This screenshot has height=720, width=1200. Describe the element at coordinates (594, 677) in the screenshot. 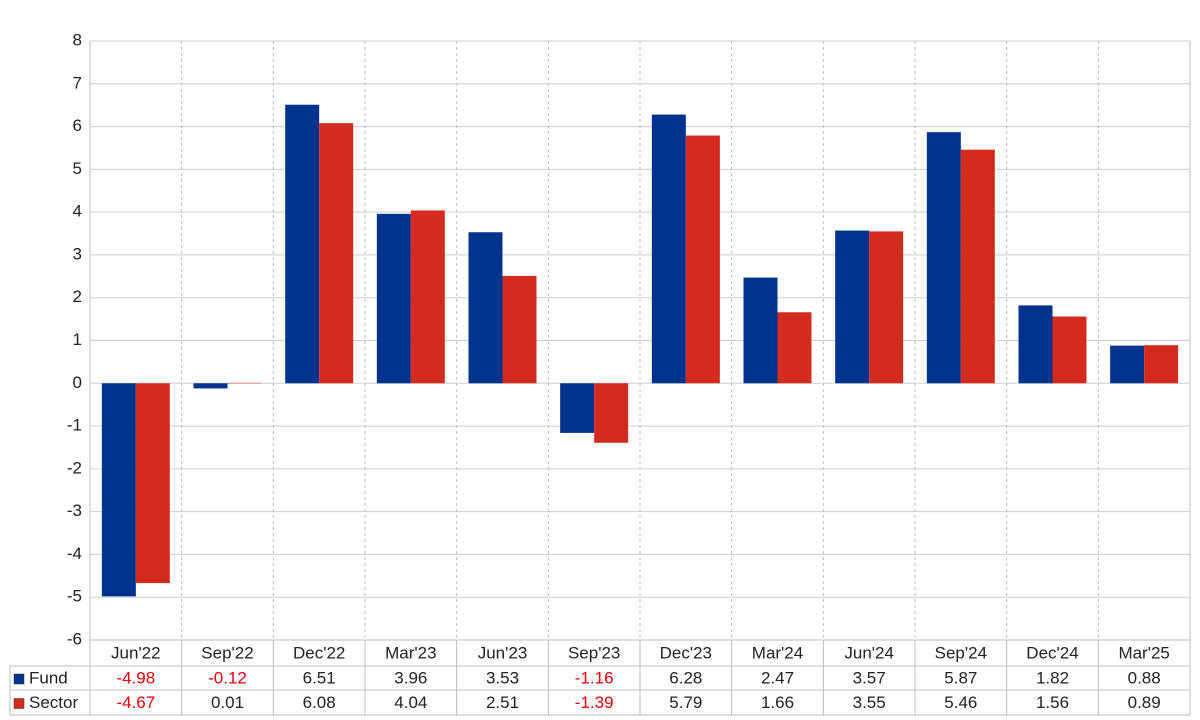

I see `table-value: -1.16` at that location.